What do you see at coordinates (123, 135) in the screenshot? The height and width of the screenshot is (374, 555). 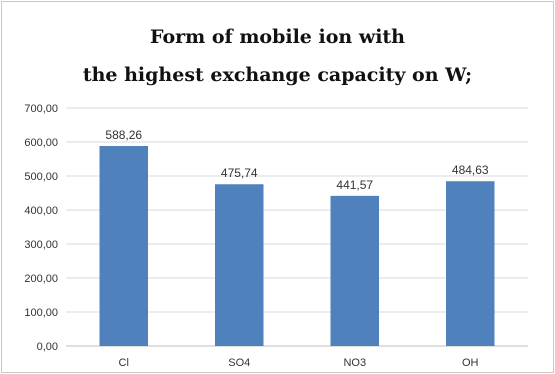 I see `data-label: 588,26` at bounding box center [123, 135].